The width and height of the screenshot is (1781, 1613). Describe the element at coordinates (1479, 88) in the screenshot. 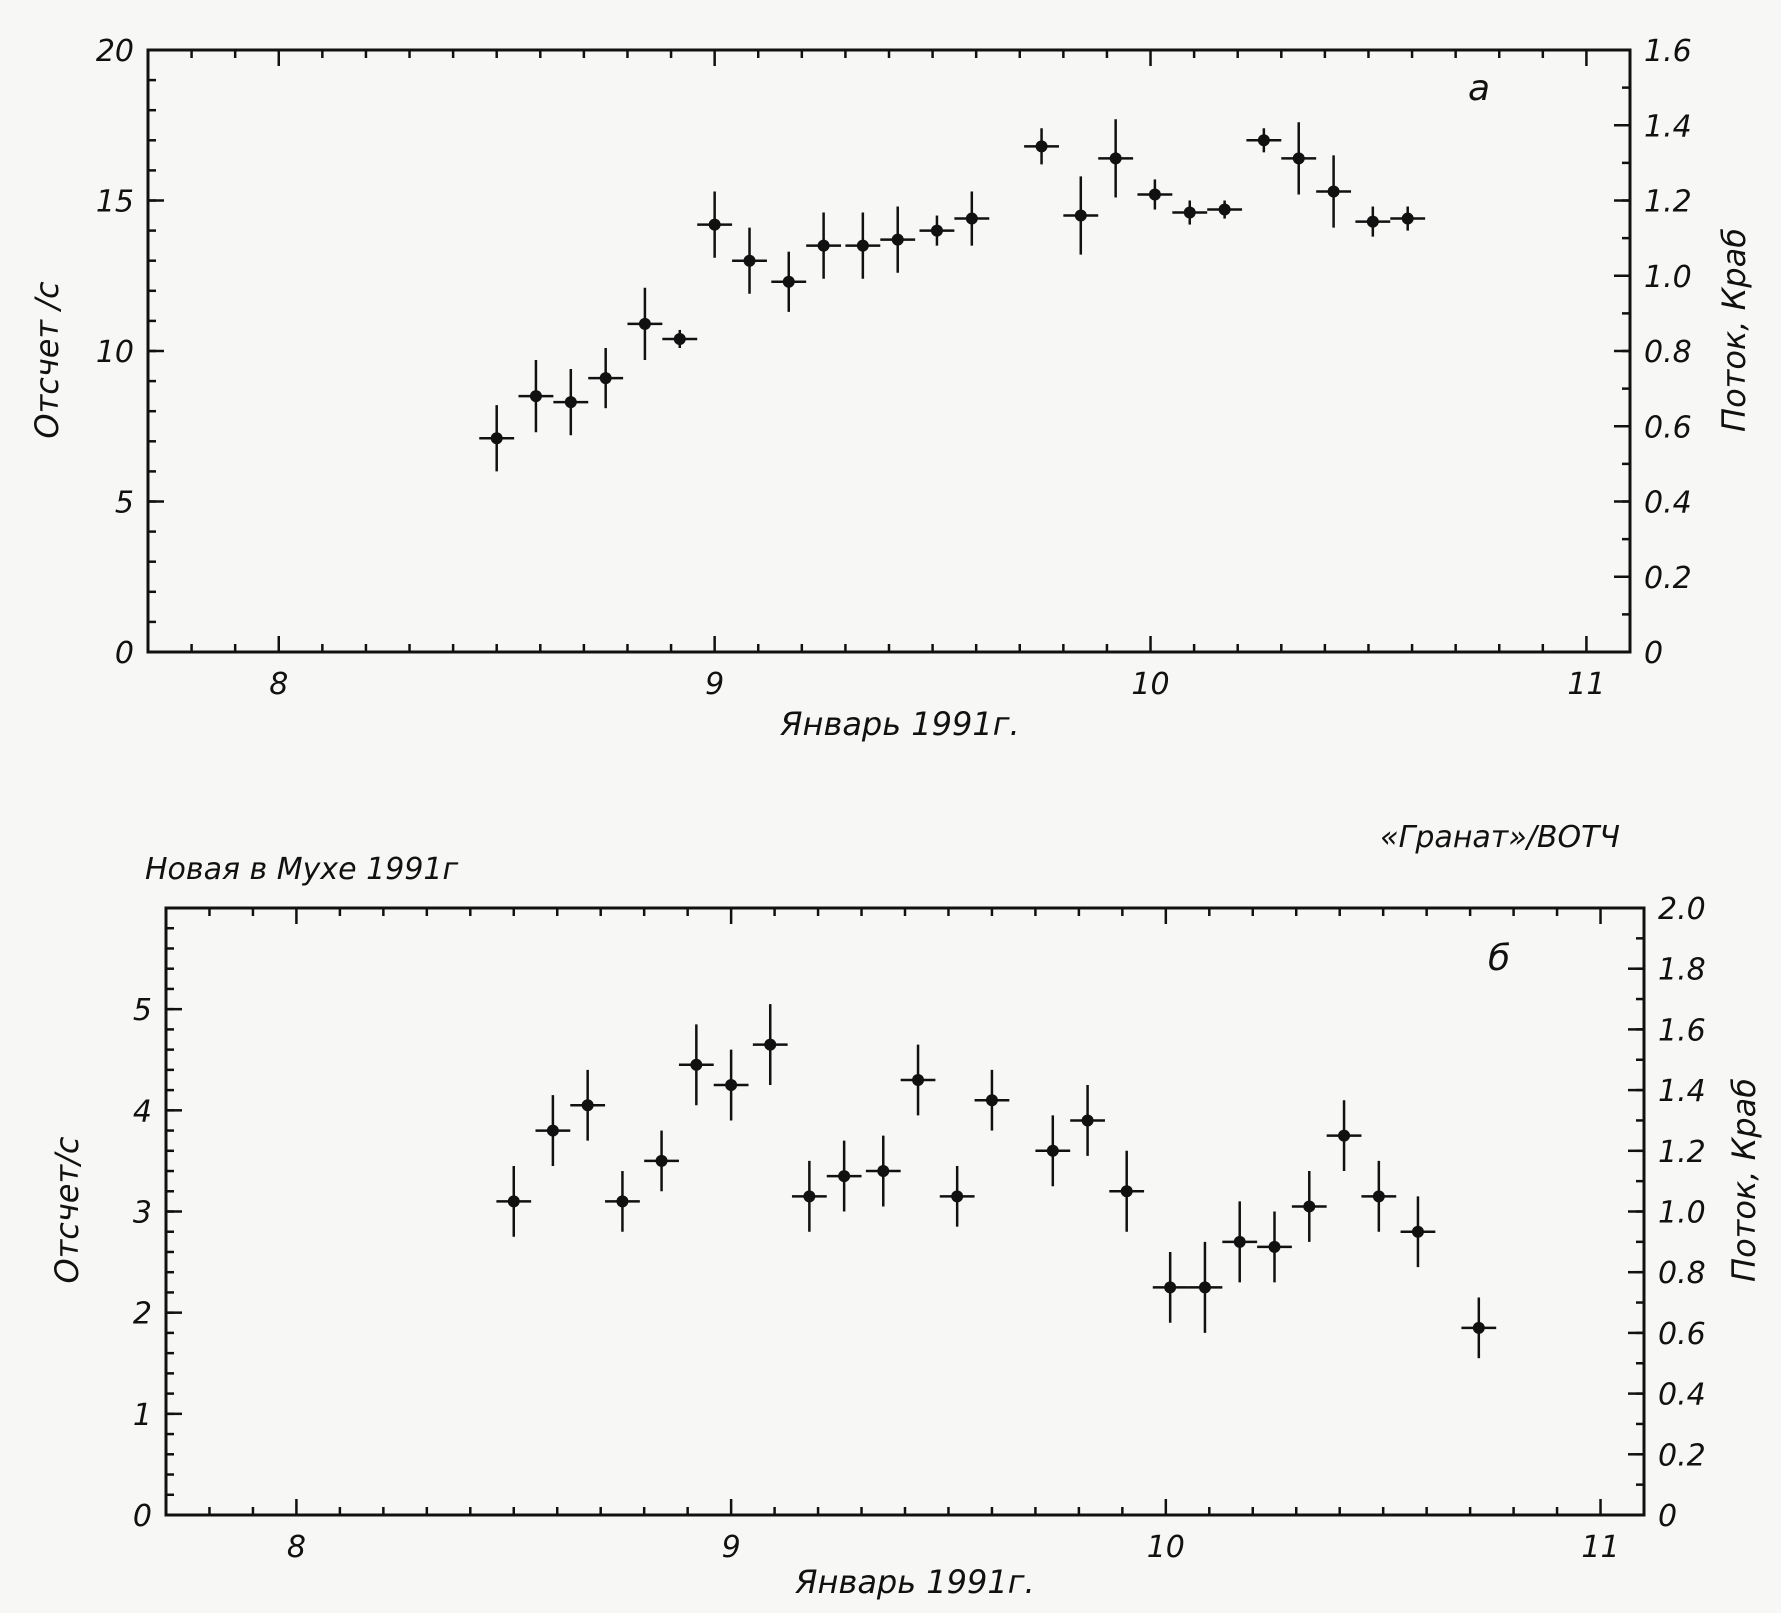

I see `panel-label: а` at that location.